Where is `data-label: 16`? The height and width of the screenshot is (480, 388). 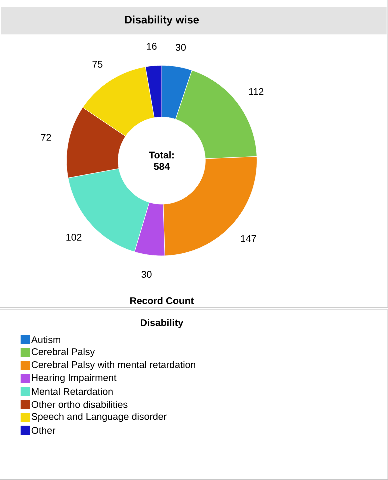 data-label: 16 is located at coordinates (152, 46).